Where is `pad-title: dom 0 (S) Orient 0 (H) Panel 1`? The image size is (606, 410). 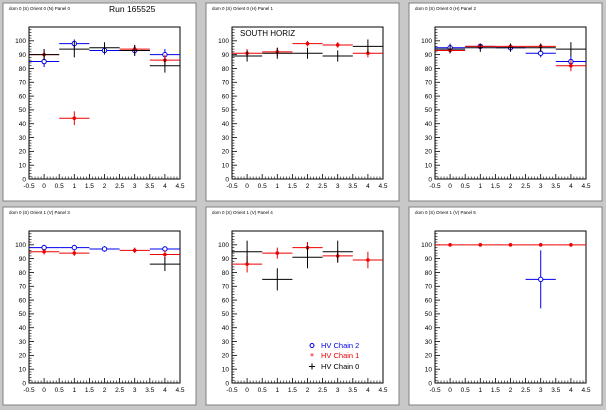 pad-title: dom 0 (S) Orient 0 (H) Panel 1 is located at coordinates (243, 8).